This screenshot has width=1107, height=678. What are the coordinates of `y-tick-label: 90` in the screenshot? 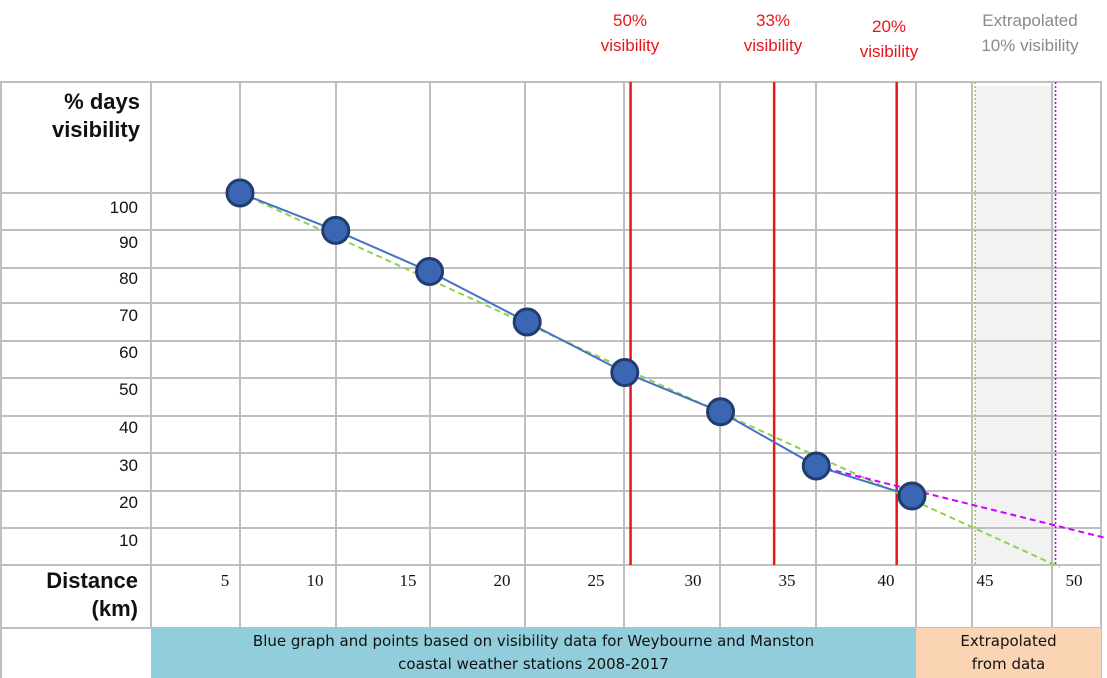 It's located at (128, 242).